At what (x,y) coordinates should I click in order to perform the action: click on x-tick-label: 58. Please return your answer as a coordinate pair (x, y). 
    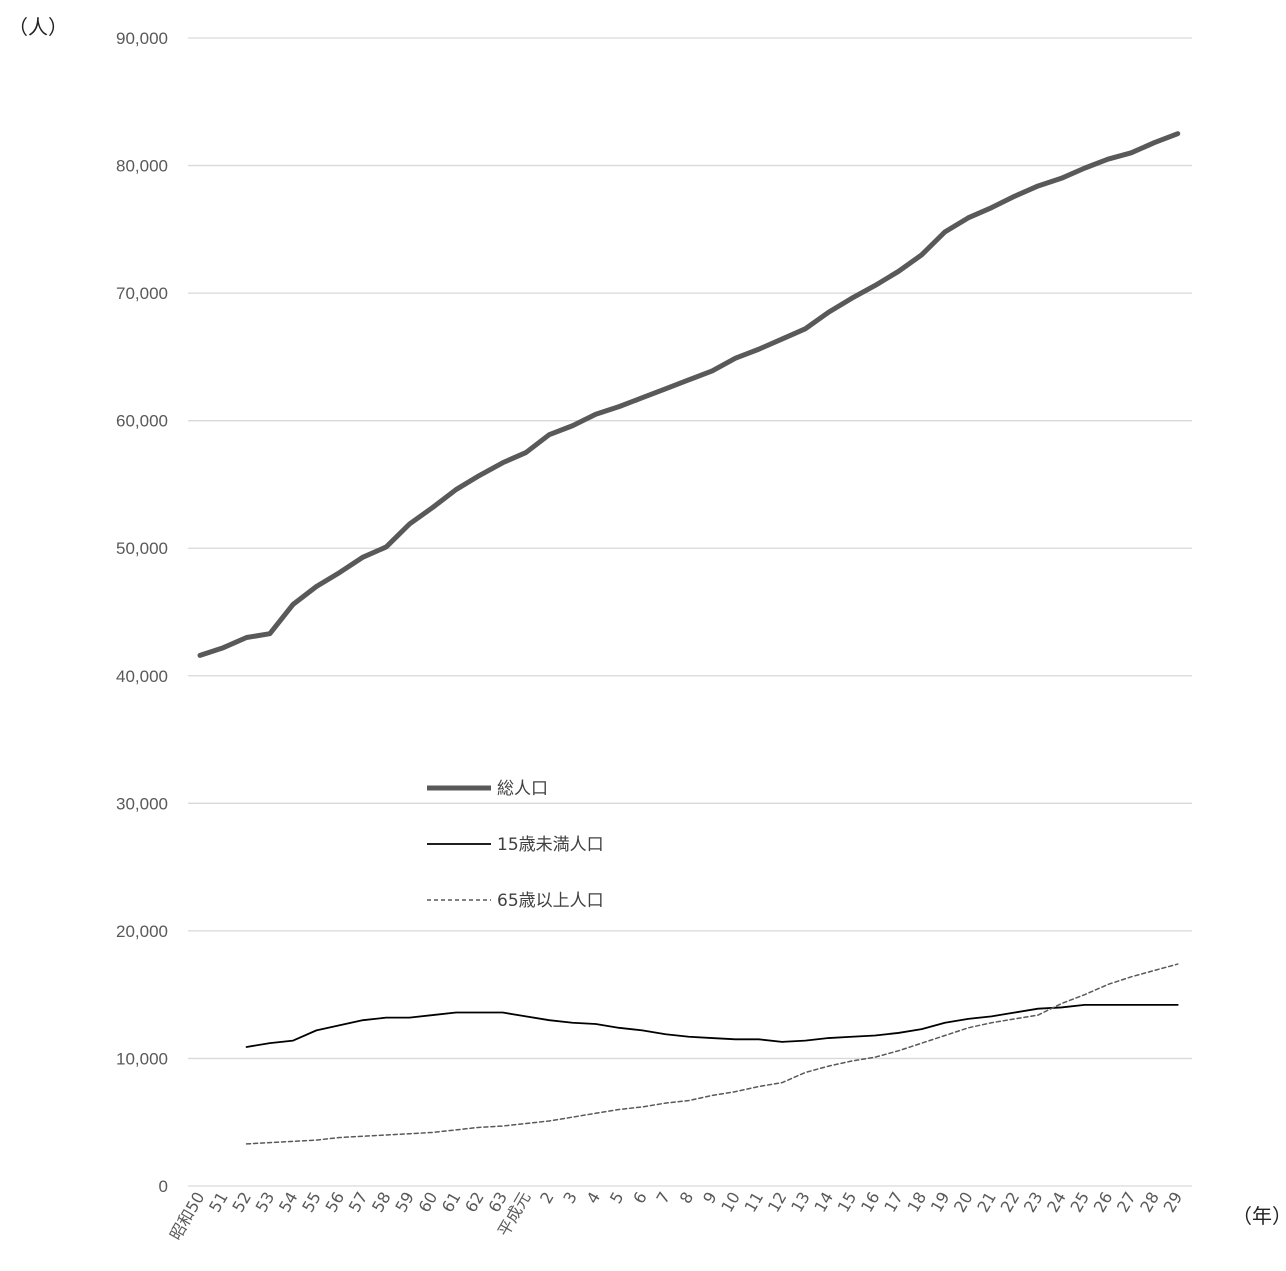
    Looking at the image, I should click on (381, 1202).